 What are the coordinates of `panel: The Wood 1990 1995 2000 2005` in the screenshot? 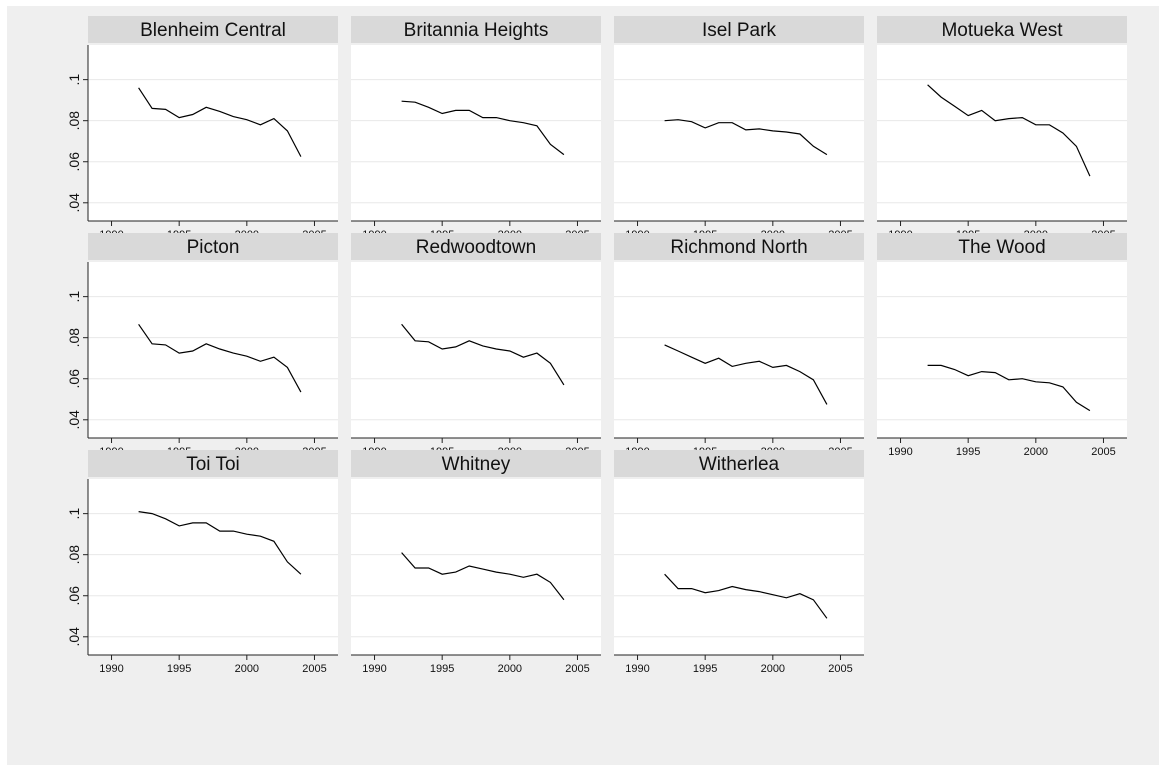 It's located at (1002, 345).